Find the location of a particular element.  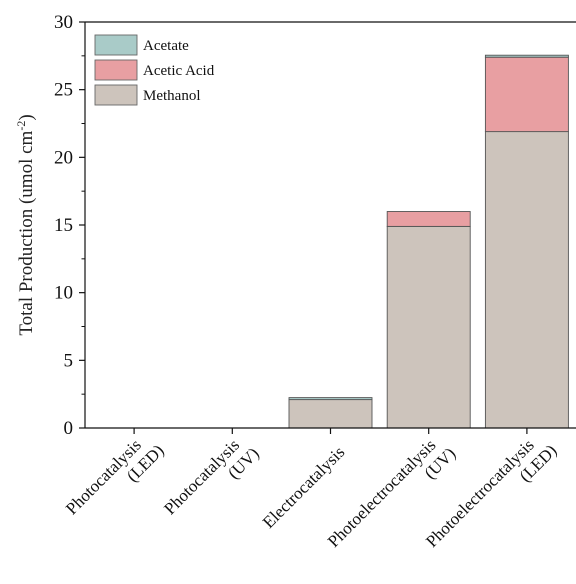

y-axis-title-close: ) is located at coordinates (26, 117).